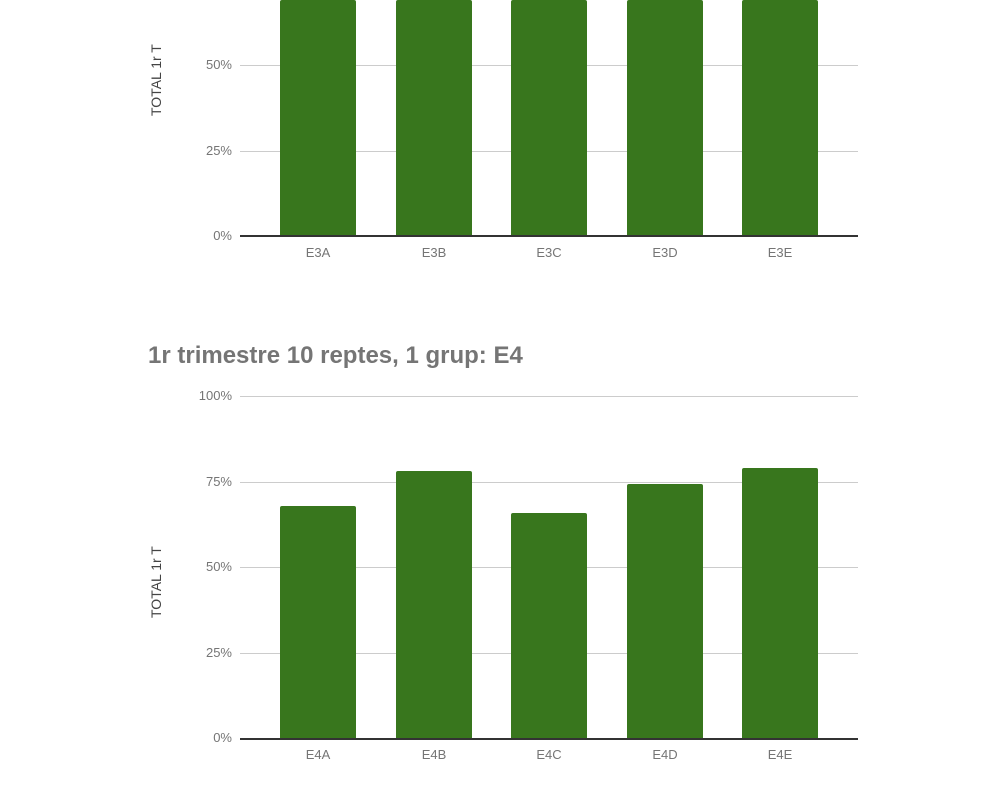 The width and height of the screenshot is (1000, 800). Describe the element at coordinates (665, 611) in the screenshot. I see `bar-e4d` at that location.